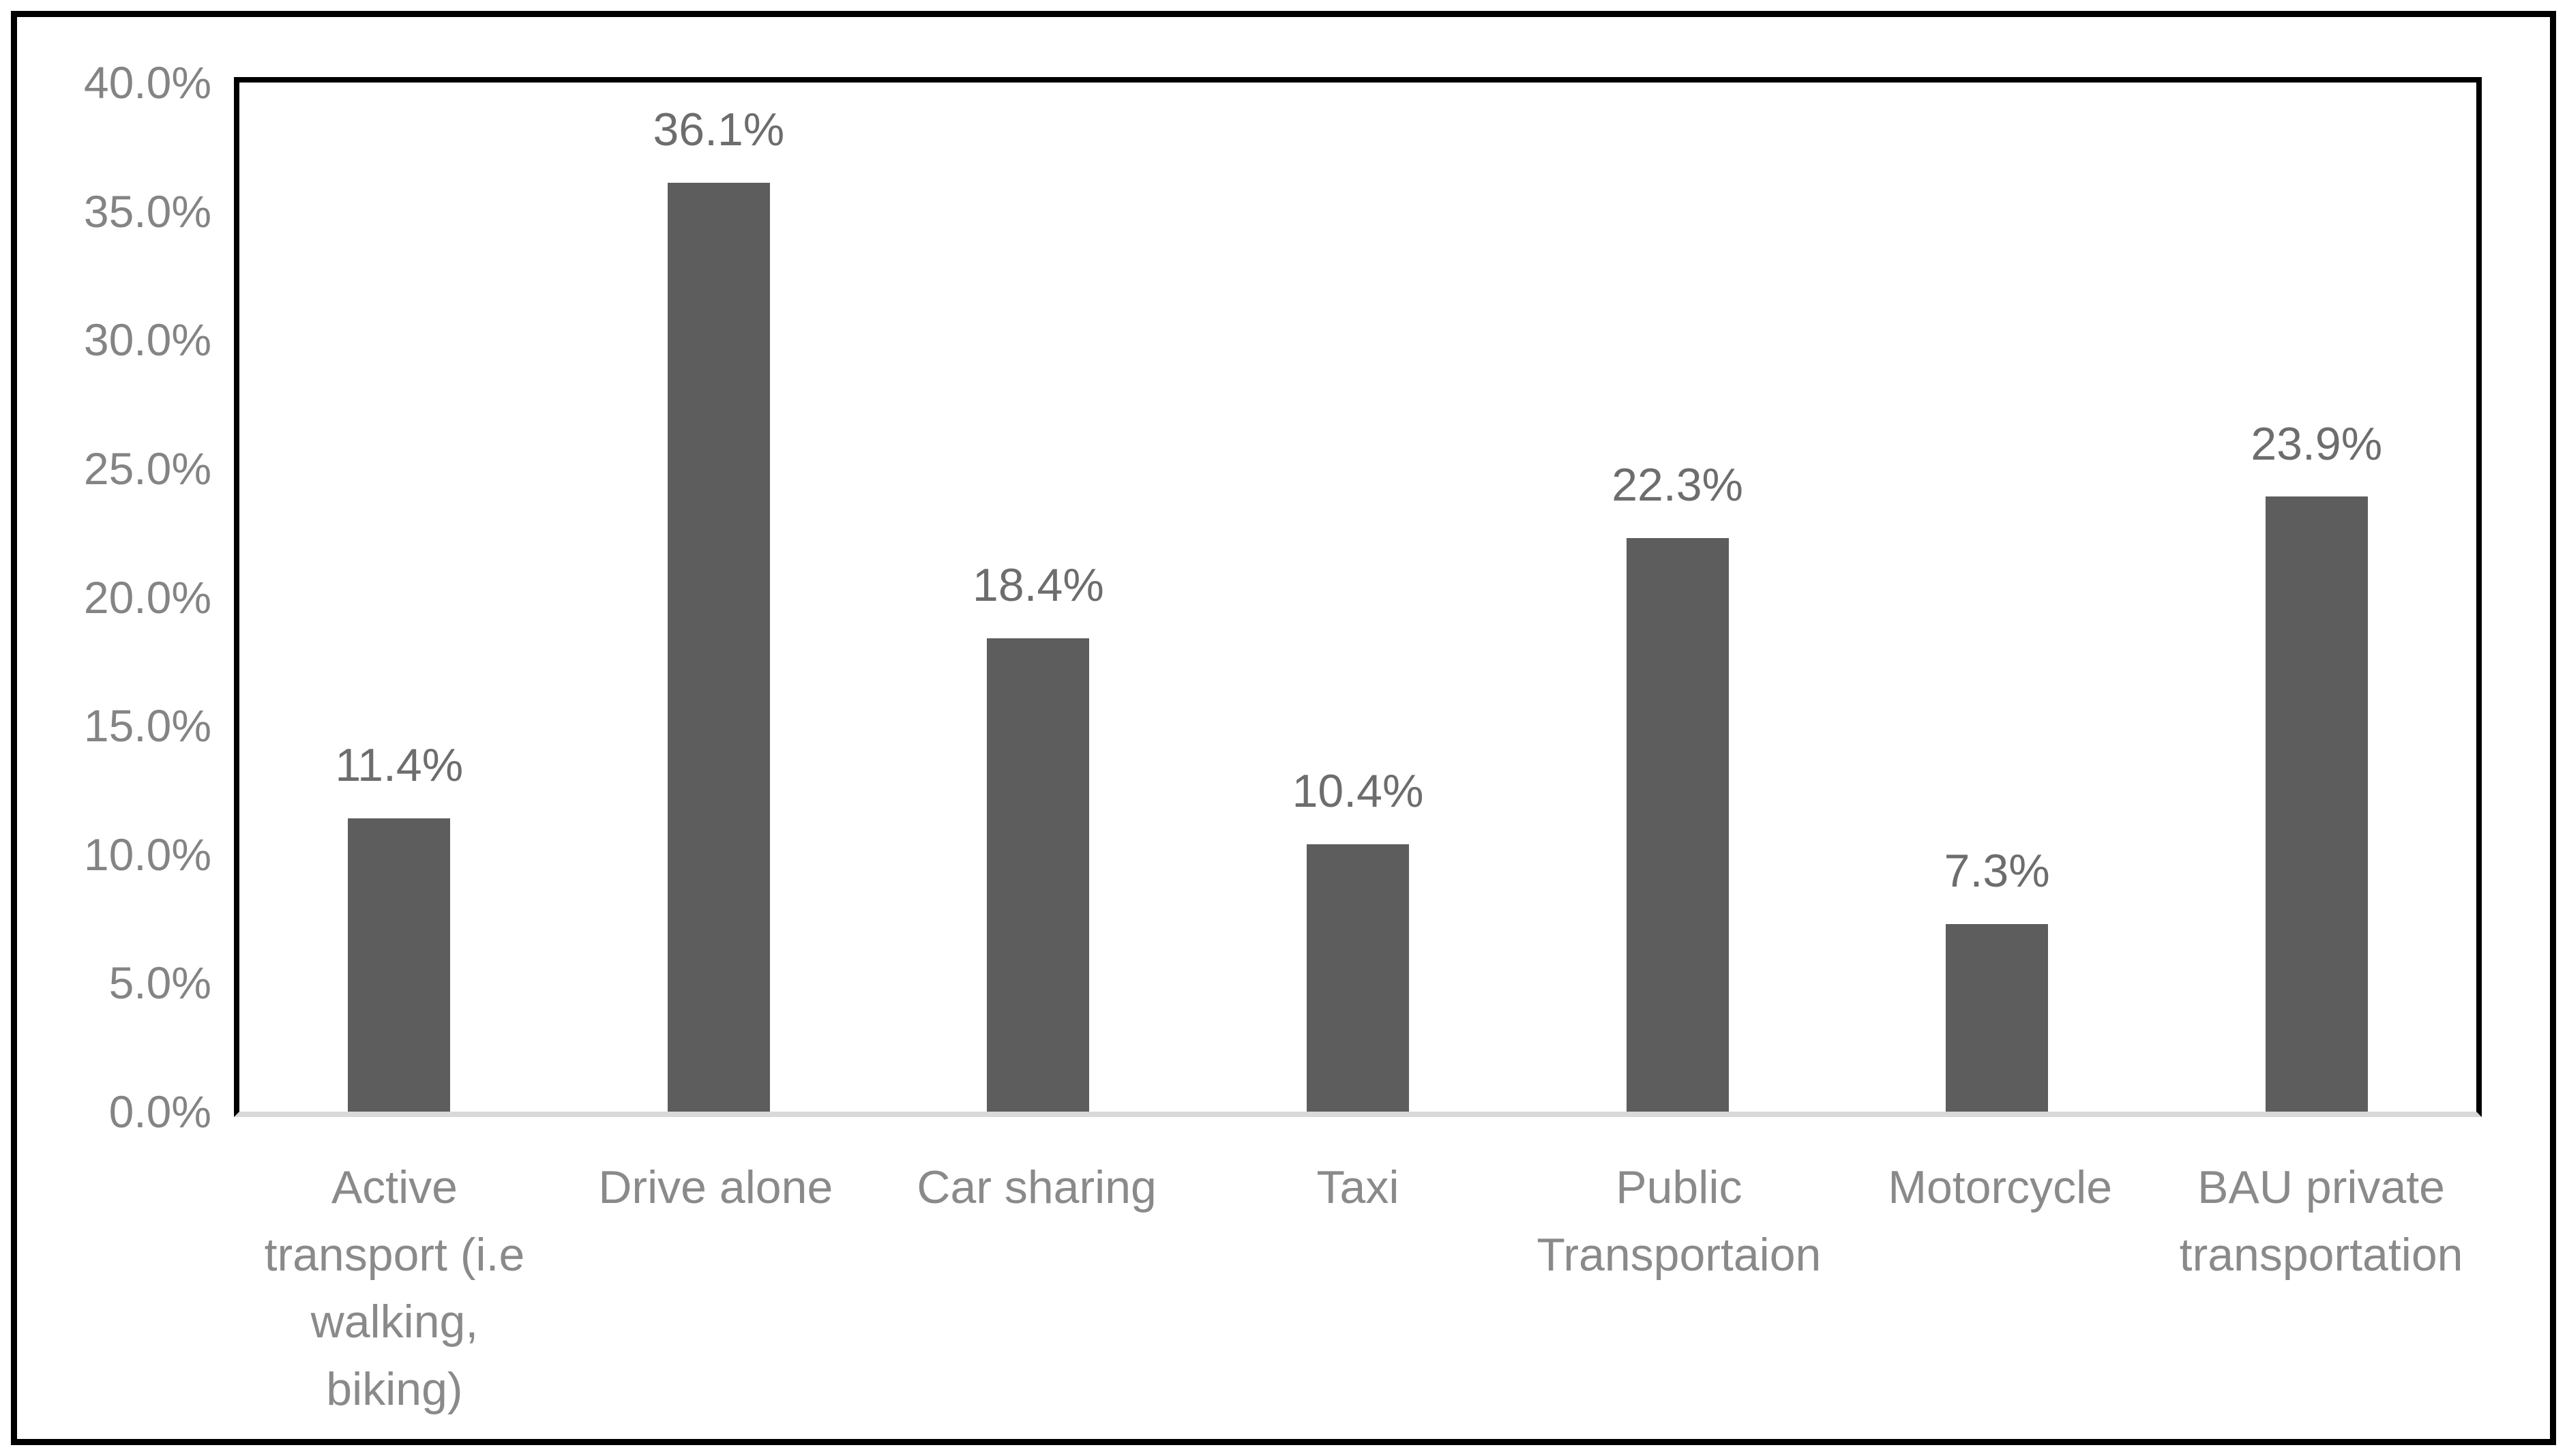  Describe the element at coordinates (1358, 790) in the screenshot. I see `bar-value-label: 10.4%` at that location.